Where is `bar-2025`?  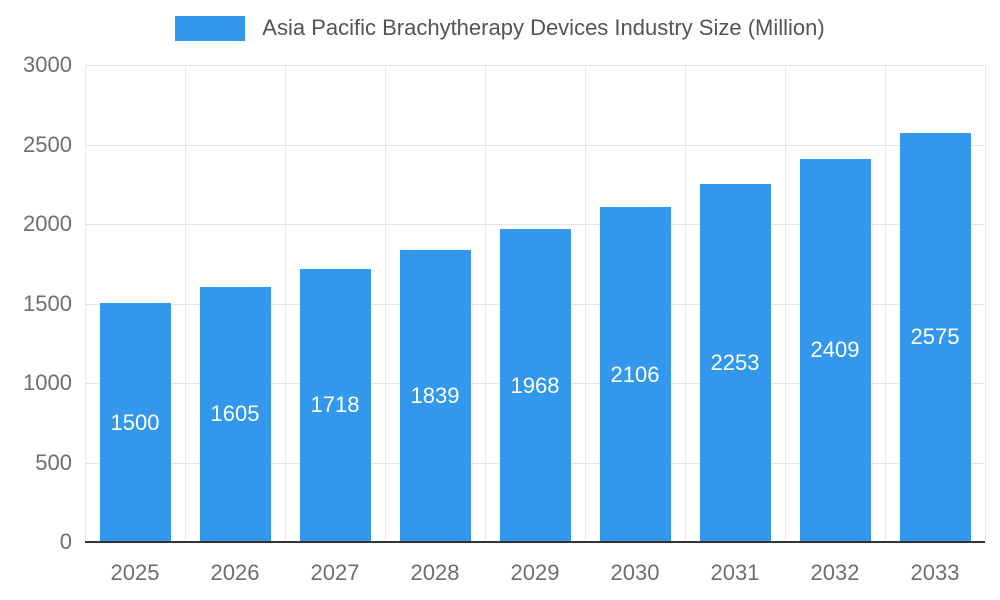 bar-2025 is located at coordinates (135, 422).